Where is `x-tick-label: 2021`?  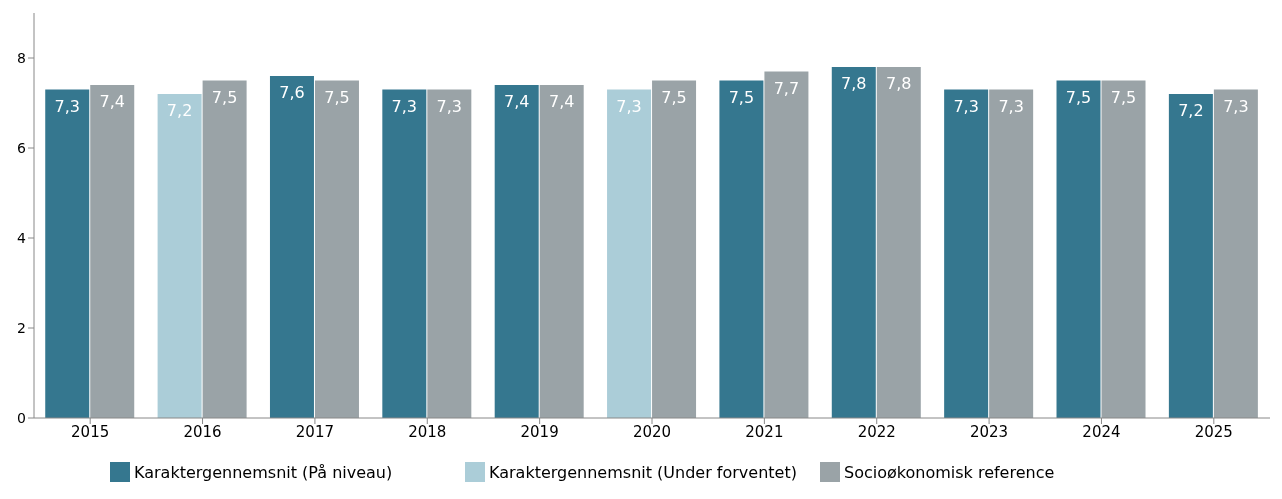
x-tick-label: 2021 is located at coordinates (764, 431).